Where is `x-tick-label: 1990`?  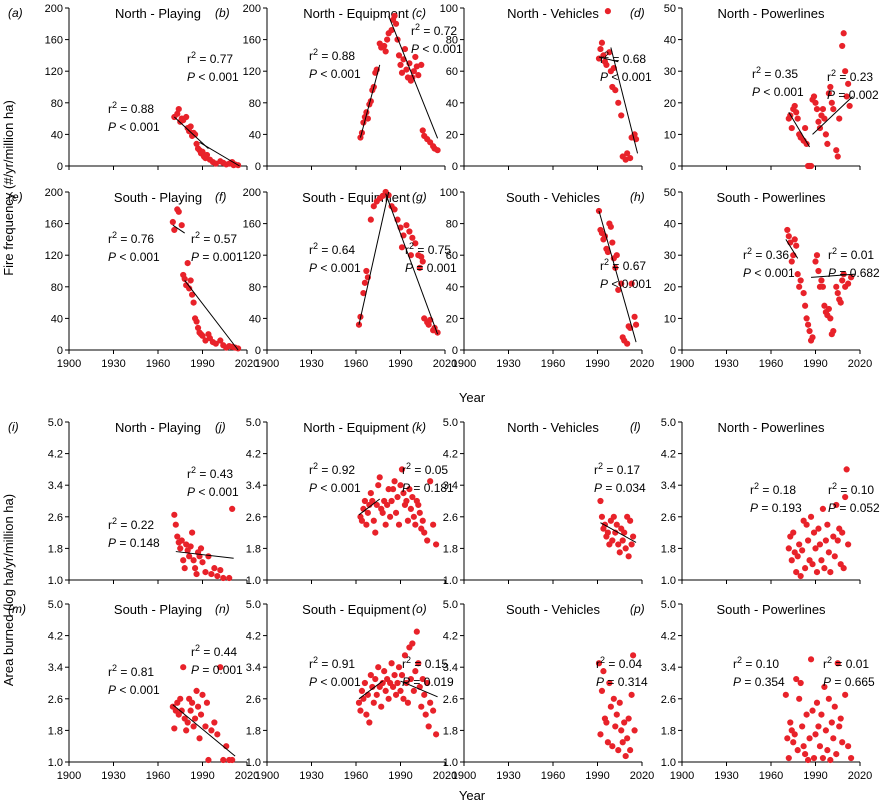
x-tick-label: 1990 is located at coordinates (202, 364).